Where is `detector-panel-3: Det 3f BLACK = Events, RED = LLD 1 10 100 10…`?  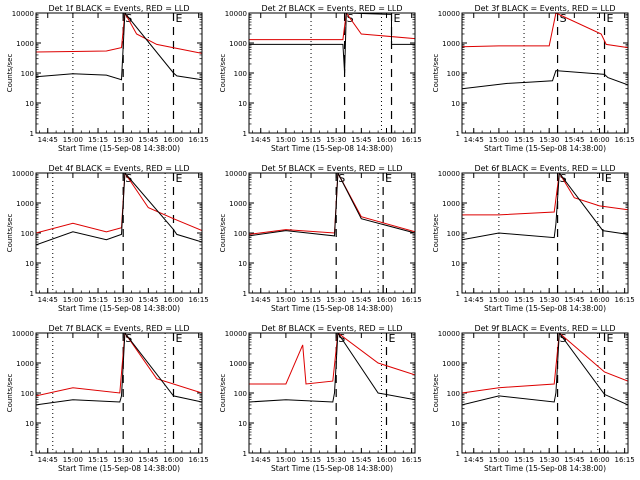
detector-panel-3: Det 3f BLACK = Events, RED = LLD 1 10 100 10… is located at coordinates (533, 78).